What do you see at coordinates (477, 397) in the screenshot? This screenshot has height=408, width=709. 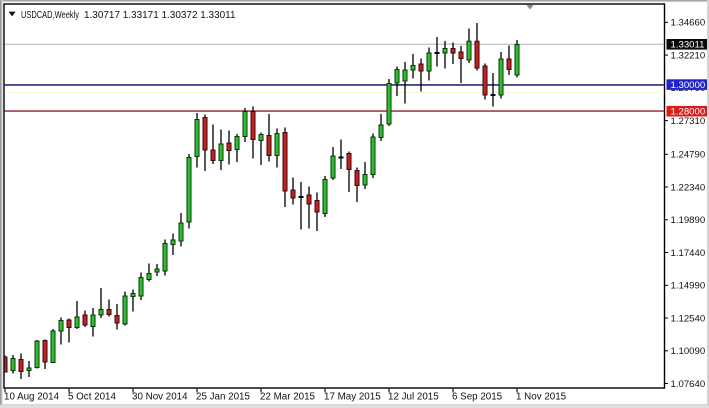 I see `svg-text: 6 Sep 2015` at bounding box center [477, 397].